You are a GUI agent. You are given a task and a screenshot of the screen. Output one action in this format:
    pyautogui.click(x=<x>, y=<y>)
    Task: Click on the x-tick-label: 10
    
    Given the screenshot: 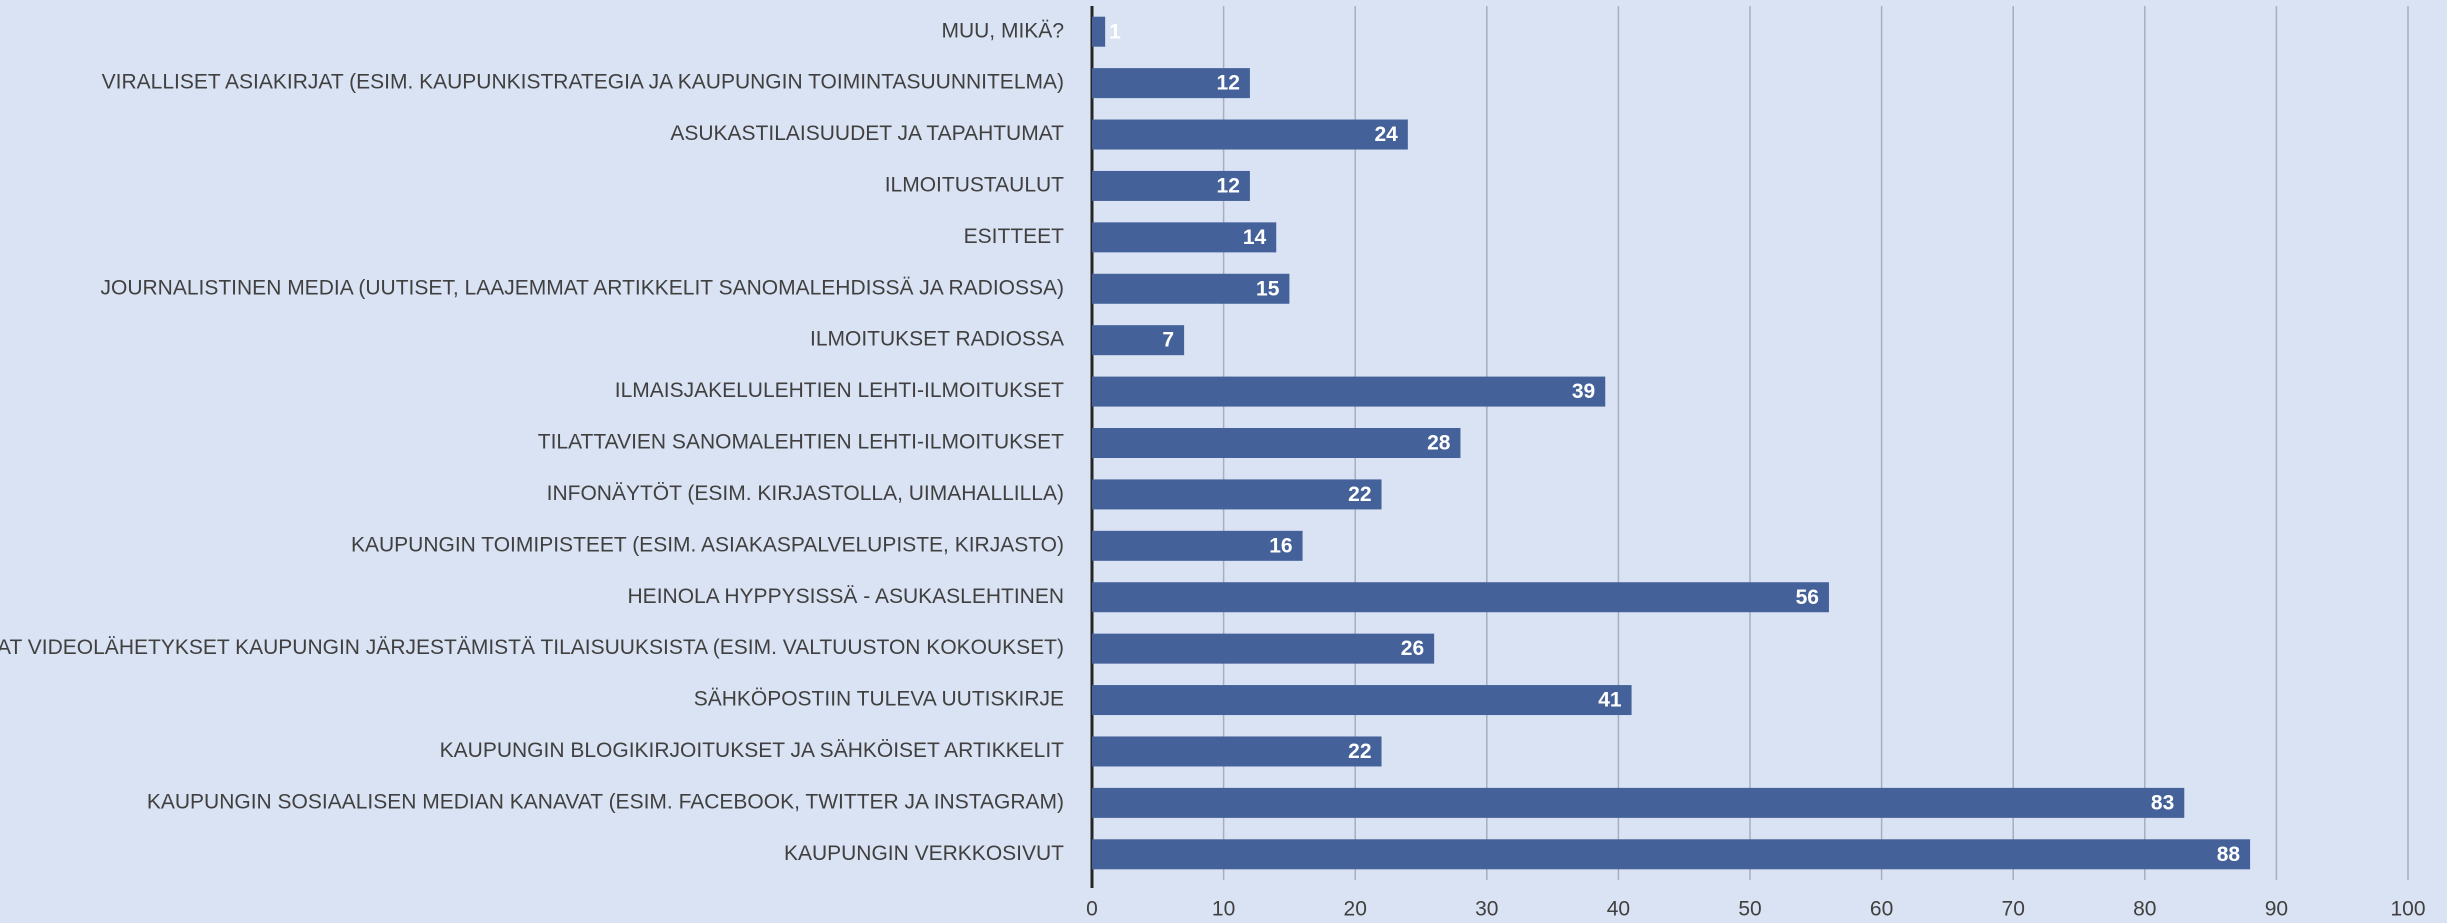 What is the action you would take?
    pyautogui.click(x=1223, y=909)
    